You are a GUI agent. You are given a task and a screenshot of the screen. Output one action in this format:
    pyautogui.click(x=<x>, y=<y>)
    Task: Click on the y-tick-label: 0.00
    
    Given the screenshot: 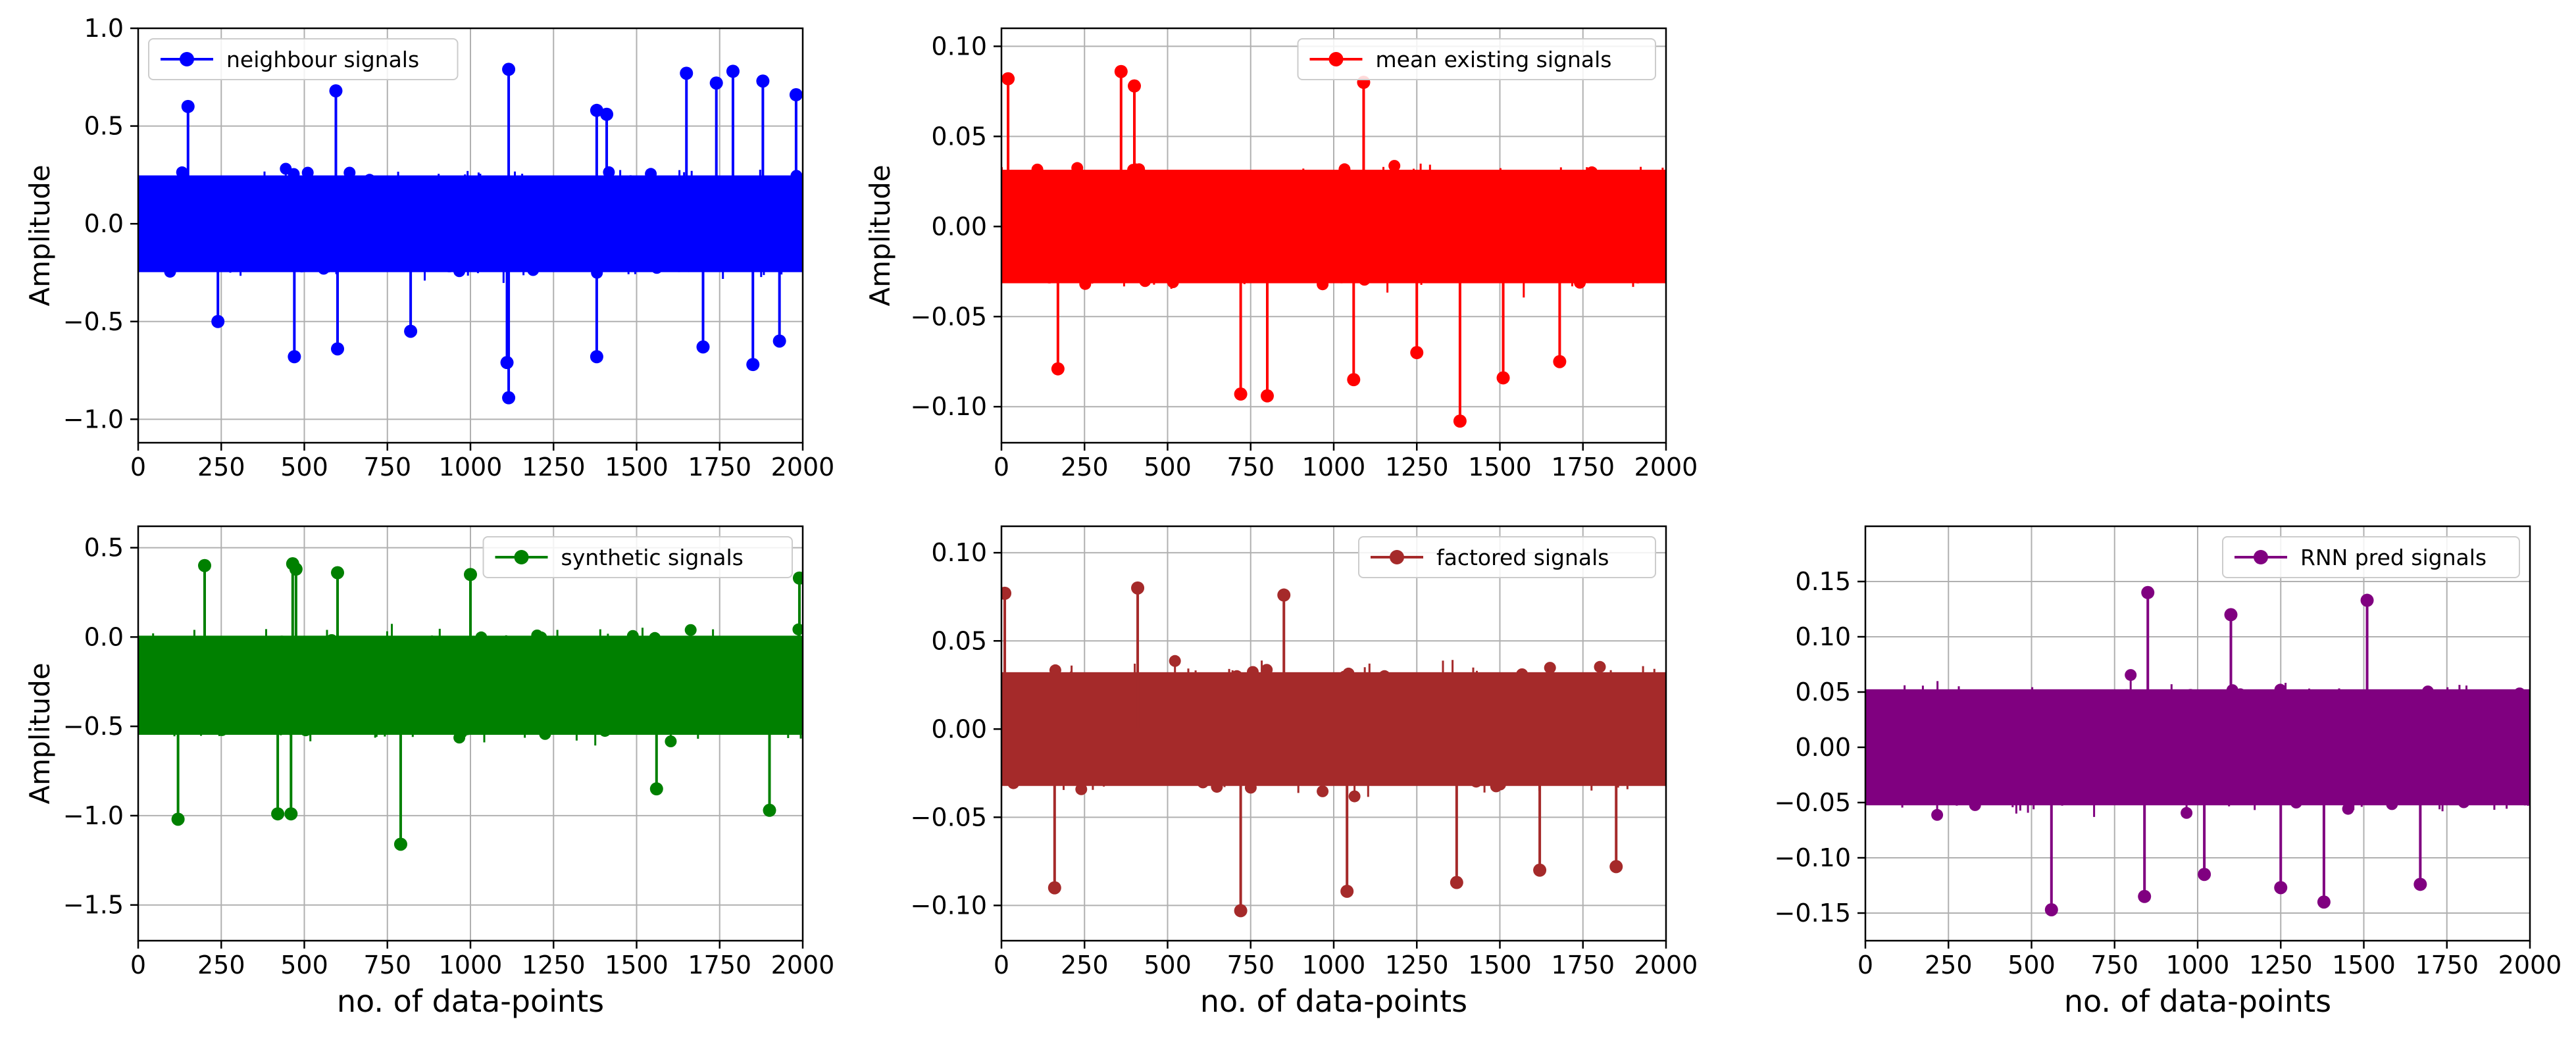 What is the action you would take?
    pyautogui.click(x=959, y=226)
    